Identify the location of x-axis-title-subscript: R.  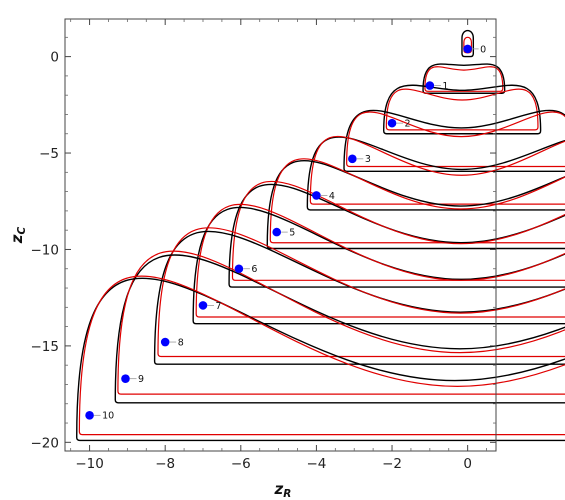
(287, 494).